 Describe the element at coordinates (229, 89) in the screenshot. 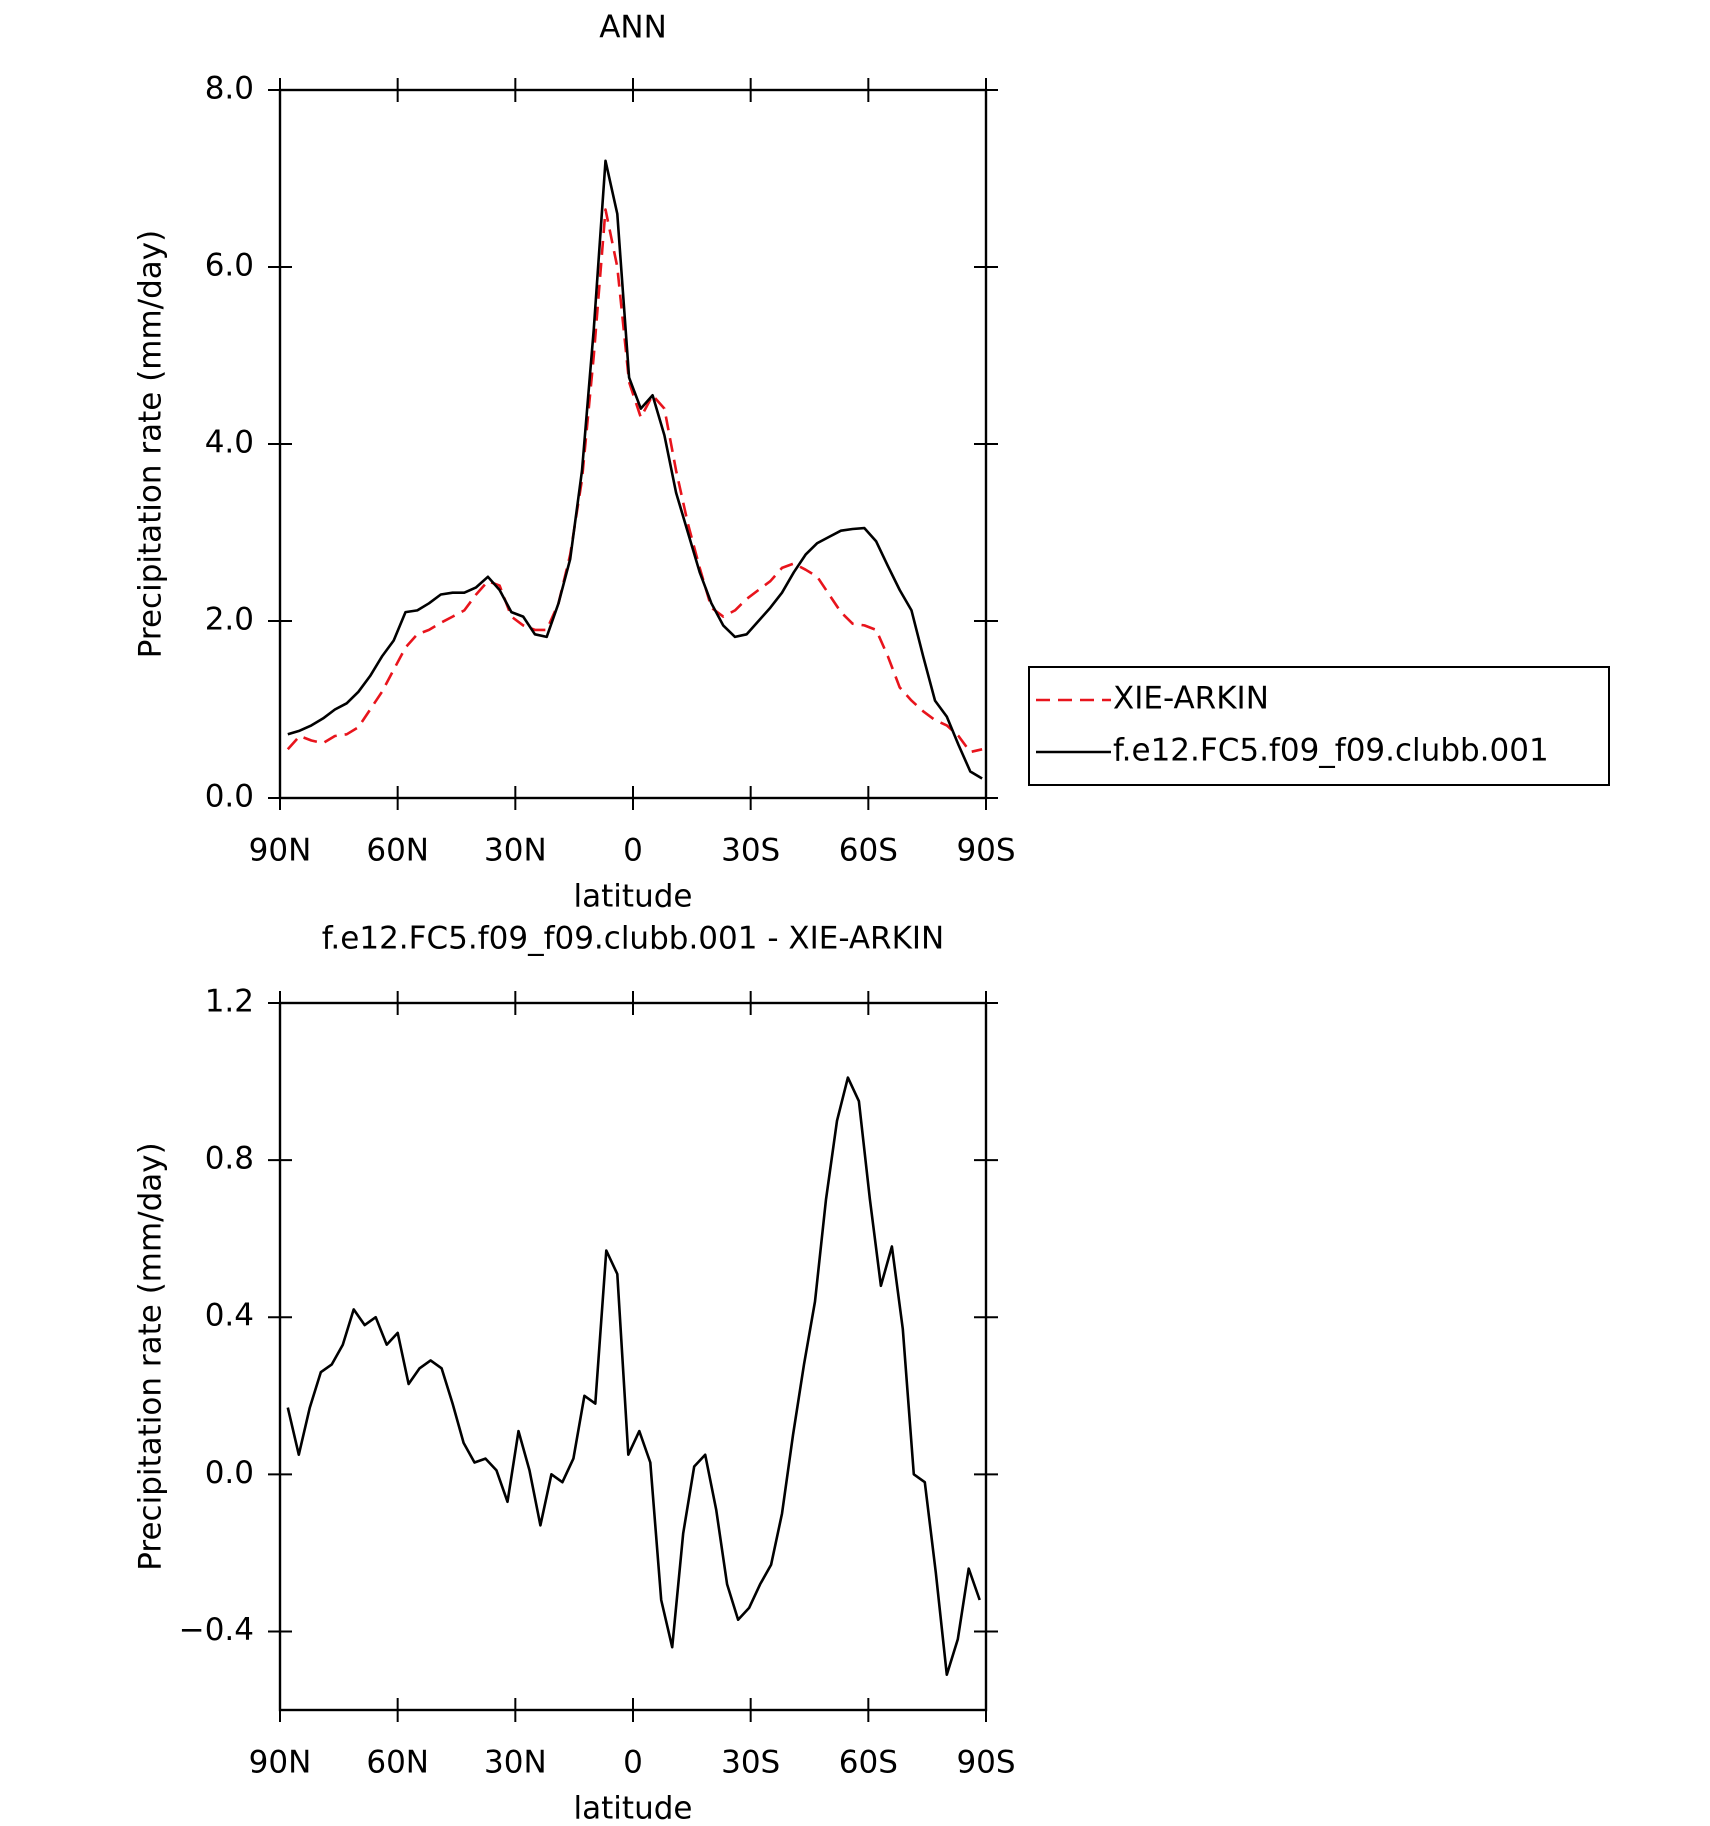

I see `y-tick-label: 8.0` at that location.